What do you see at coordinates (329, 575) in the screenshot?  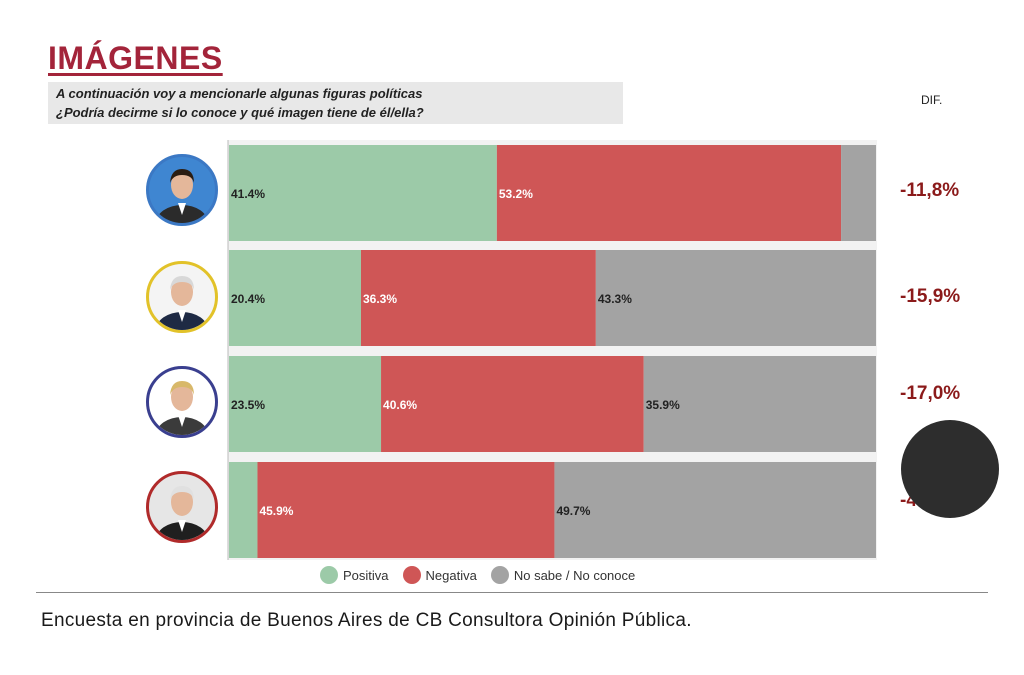 I see `legend-swatch-positiva` at bounding box center [329, 575].